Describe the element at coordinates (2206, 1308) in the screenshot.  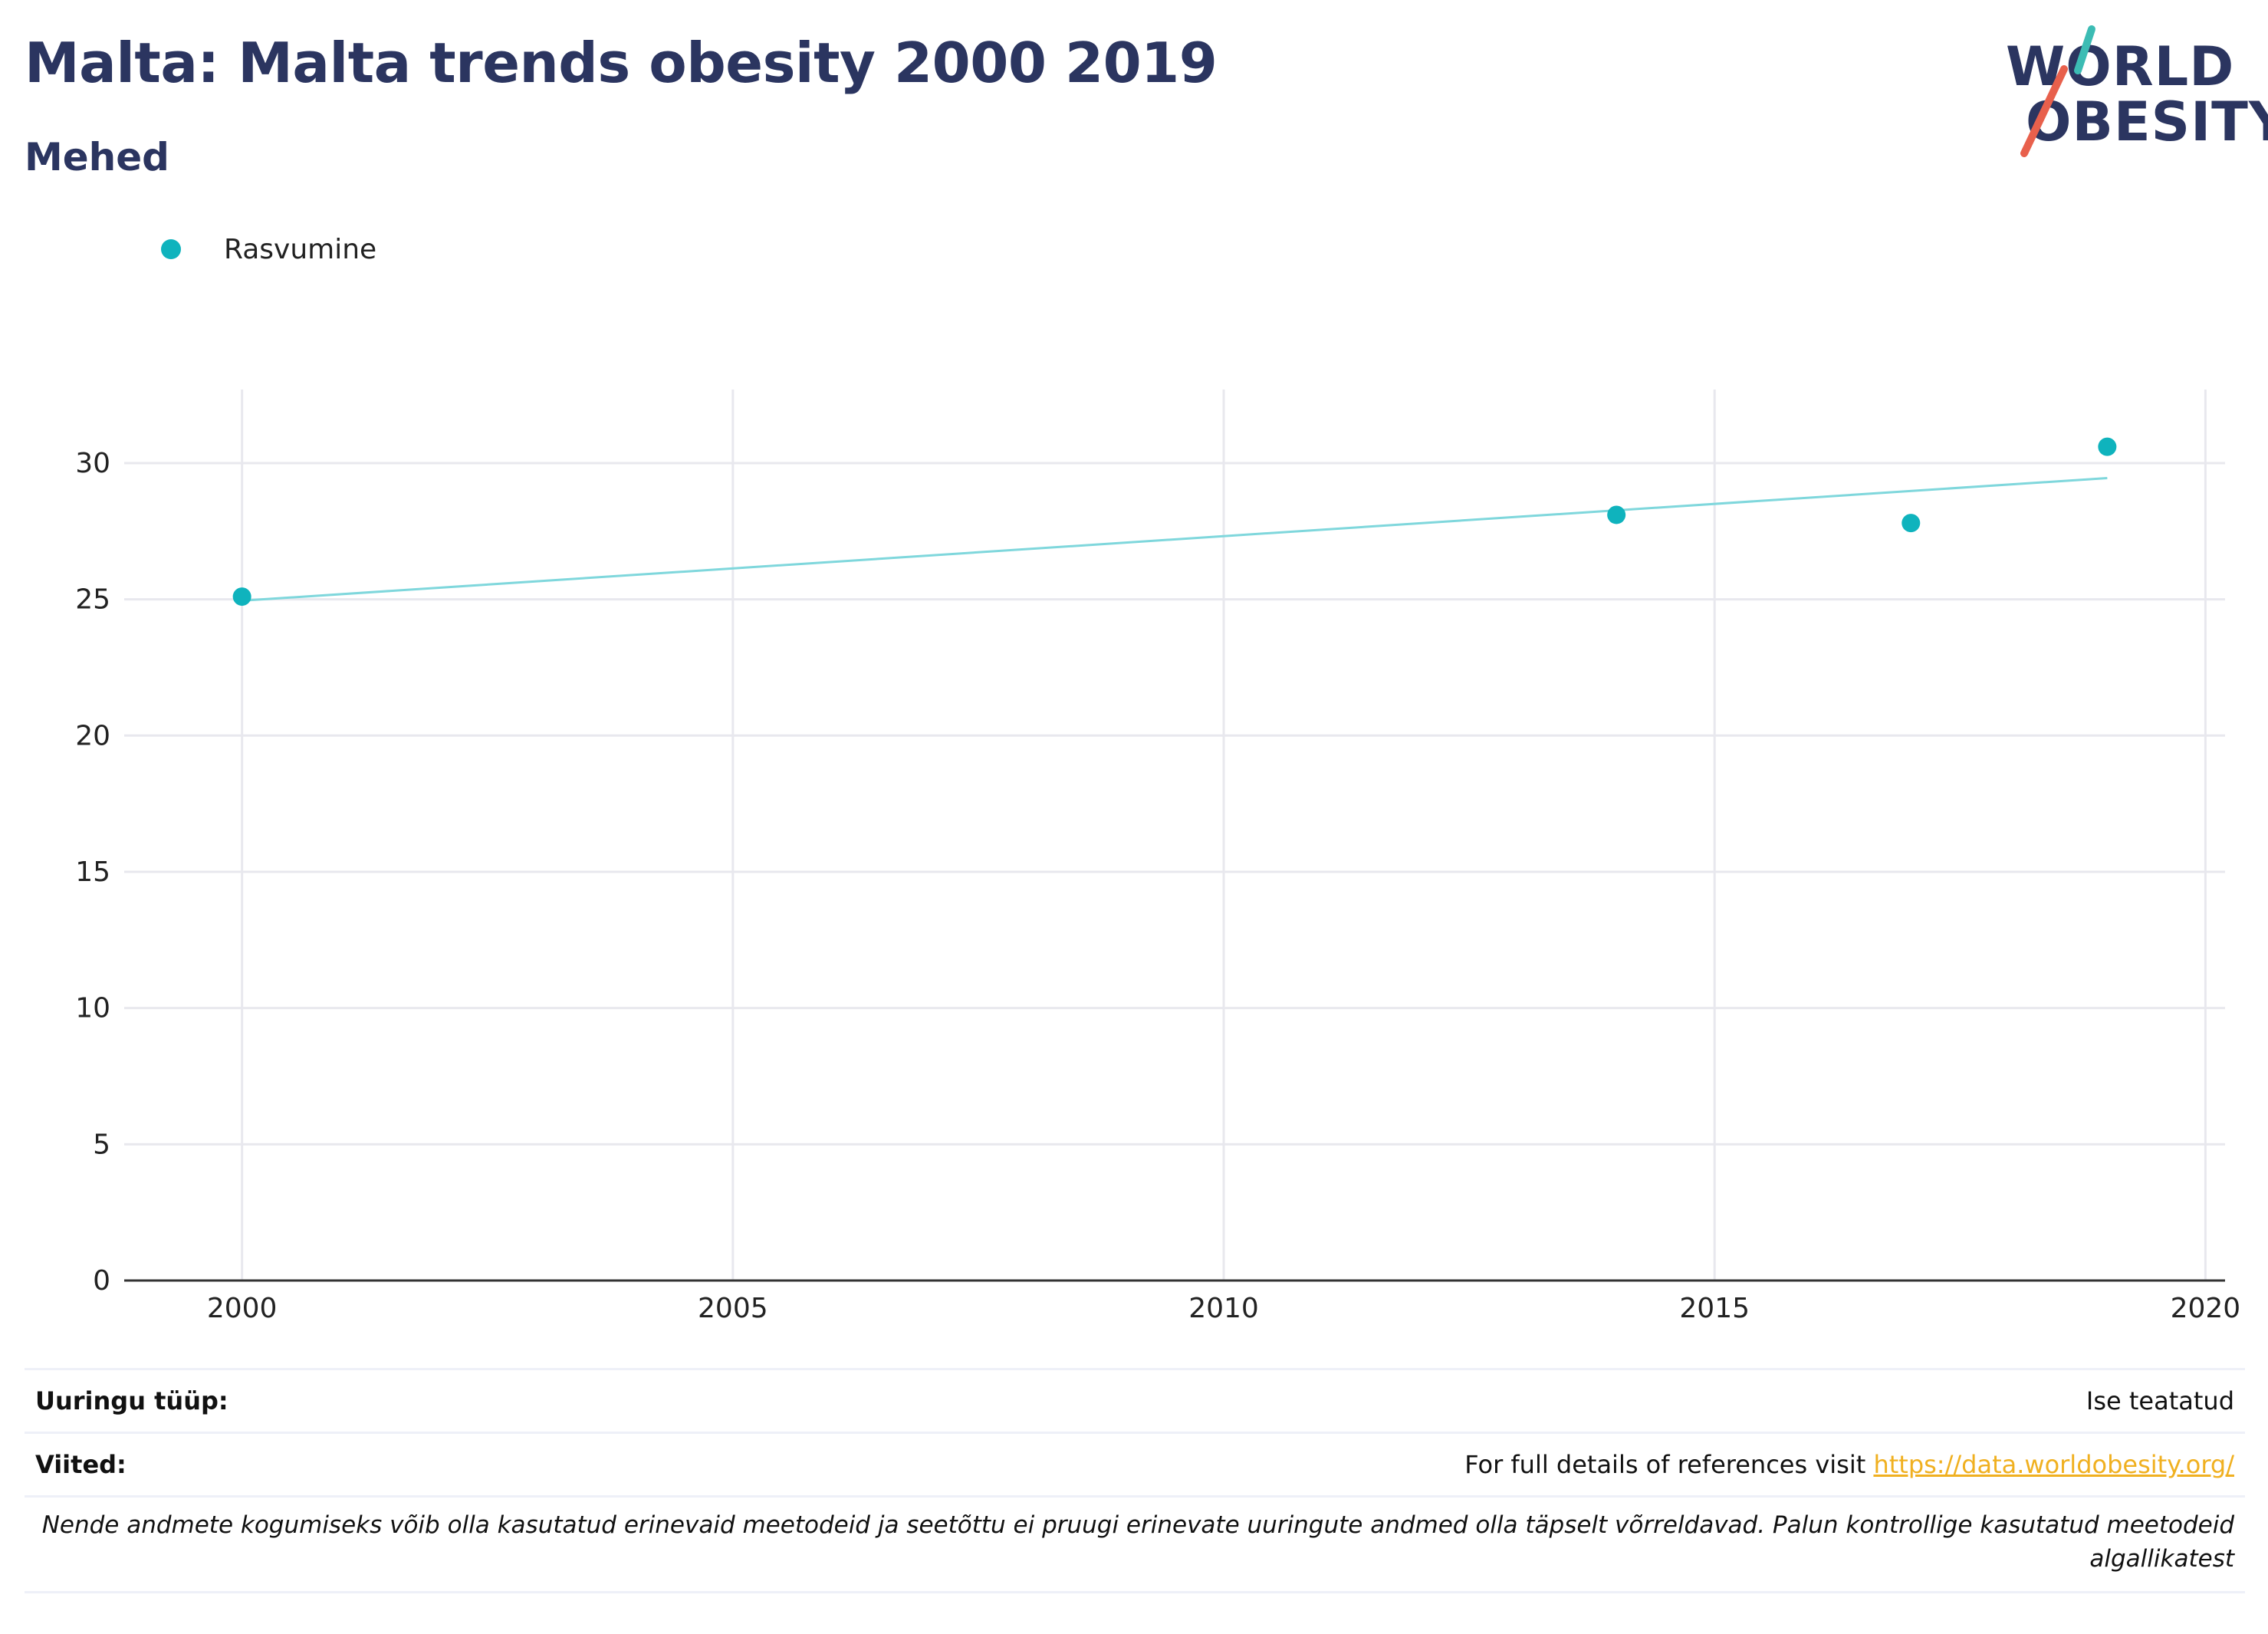
I see `x-tick-label: 2020` at that location.